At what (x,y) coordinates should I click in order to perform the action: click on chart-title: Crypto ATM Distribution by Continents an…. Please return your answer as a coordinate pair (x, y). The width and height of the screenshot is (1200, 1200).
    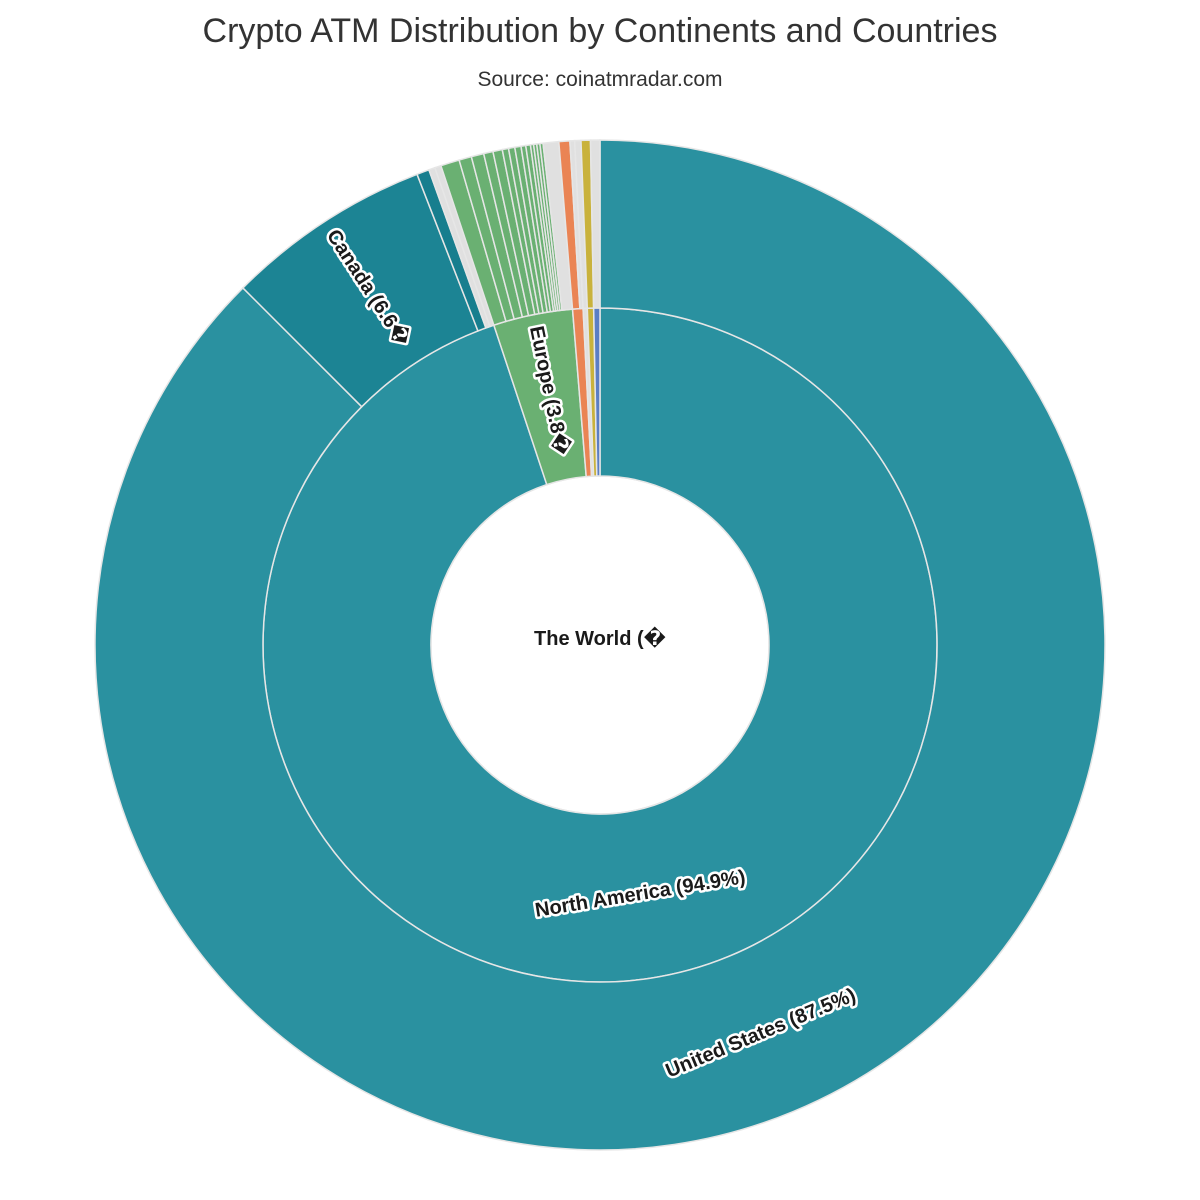
    Looking at the image, I should click on (600, 31).